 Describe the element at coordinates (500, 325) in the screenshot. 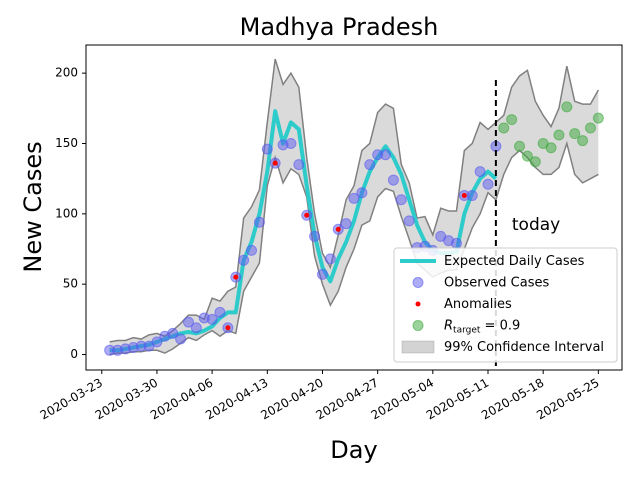

I see `legend-label-rest: = 0.9` at that location.